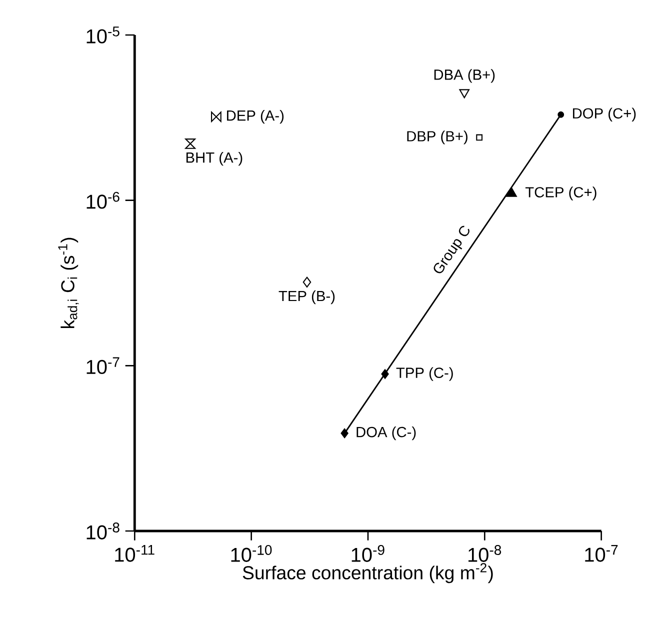 Image resolution: width=668 pixels, height=624 pixels. Describe the element at coordinates (437, 137) in the screenshot. I see `series-label: DBP (B+)` at that location.